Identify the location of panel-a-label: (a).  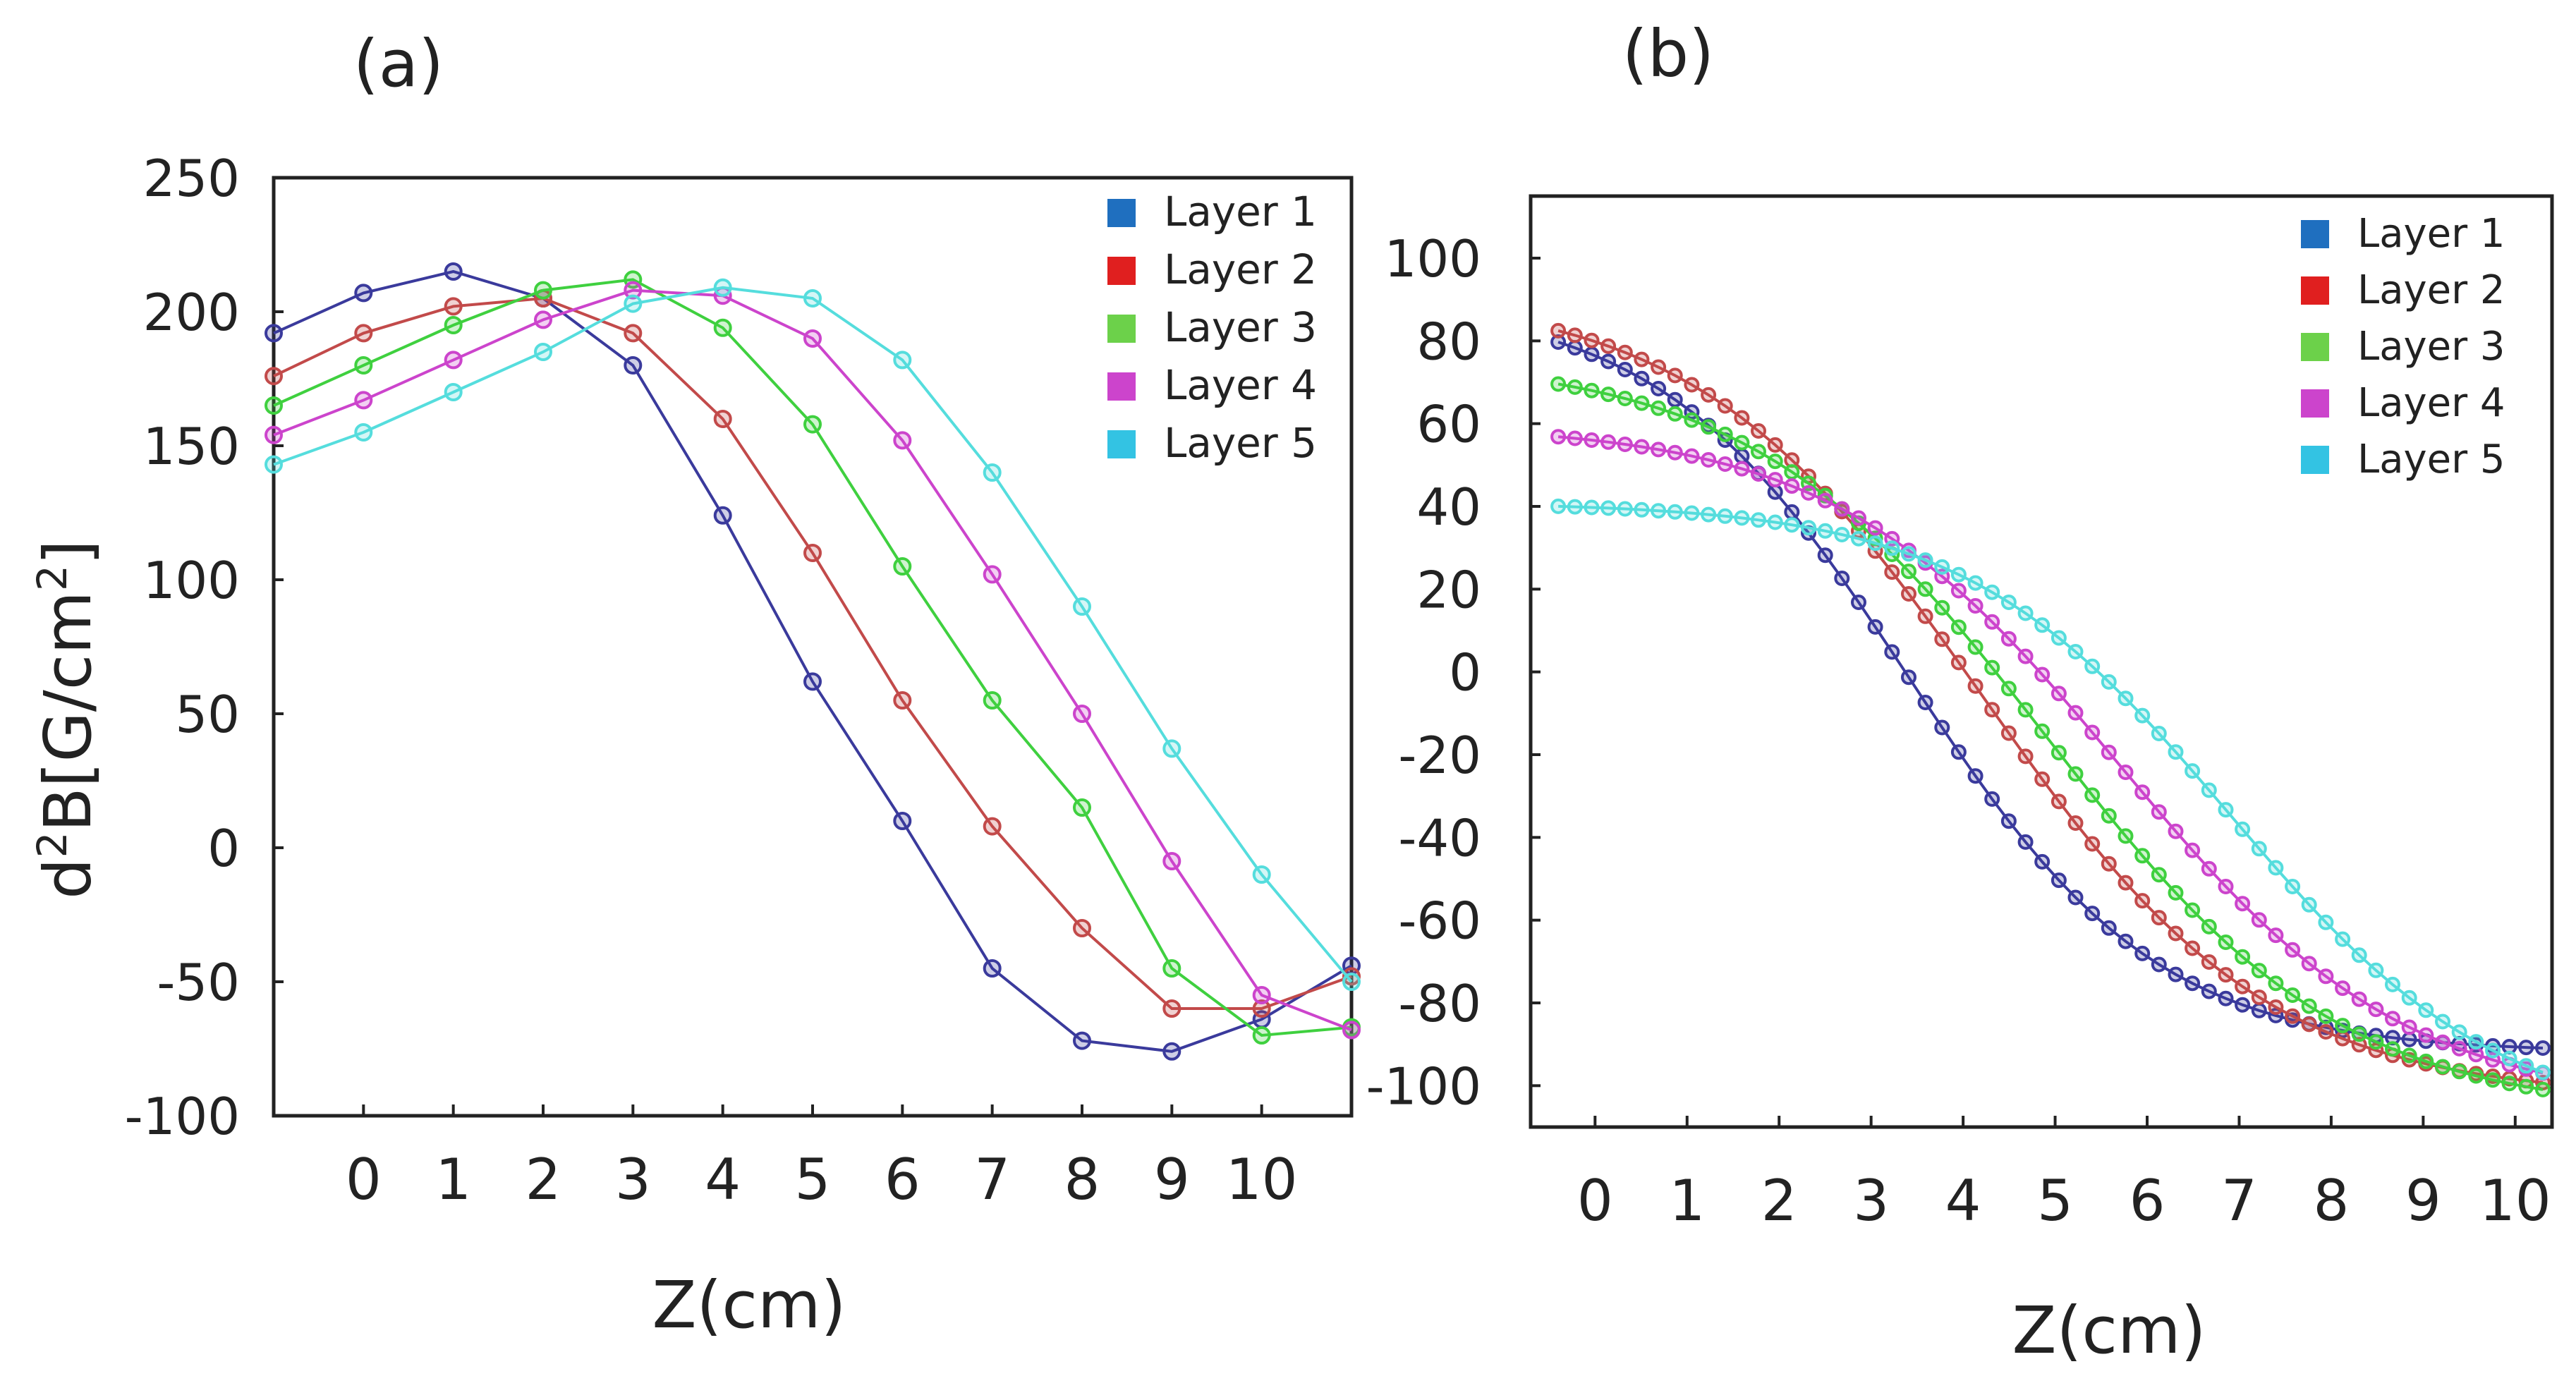
(398, 64).